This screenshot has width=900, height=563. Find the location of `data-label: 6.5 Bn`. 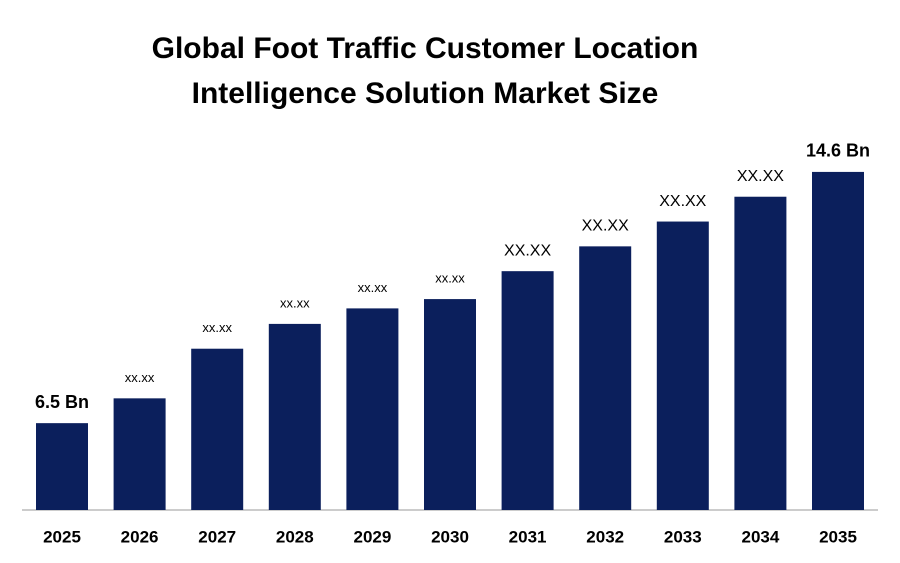

data-label: 6.5 Bn is located at coordinates (62, 402).